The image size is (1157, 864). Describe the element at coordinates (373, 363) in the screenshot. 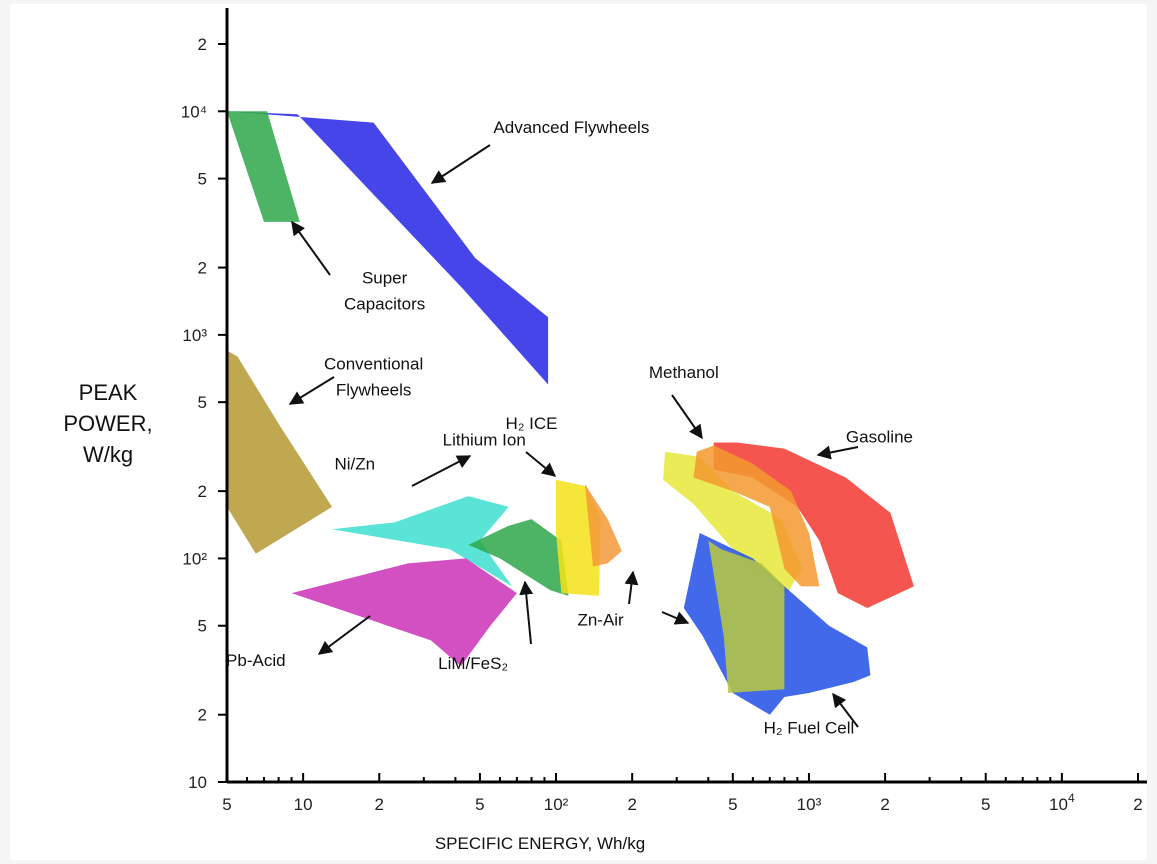

I see `label-line-1: Conventional` at that location.